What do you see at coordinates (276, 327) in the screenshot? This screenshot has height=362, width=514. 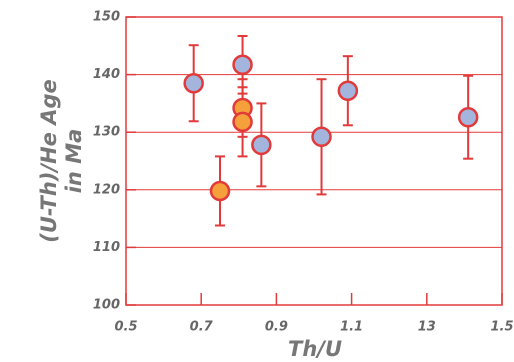 I see `x-tick-label: 0.9` at bounding box center [276, 327].